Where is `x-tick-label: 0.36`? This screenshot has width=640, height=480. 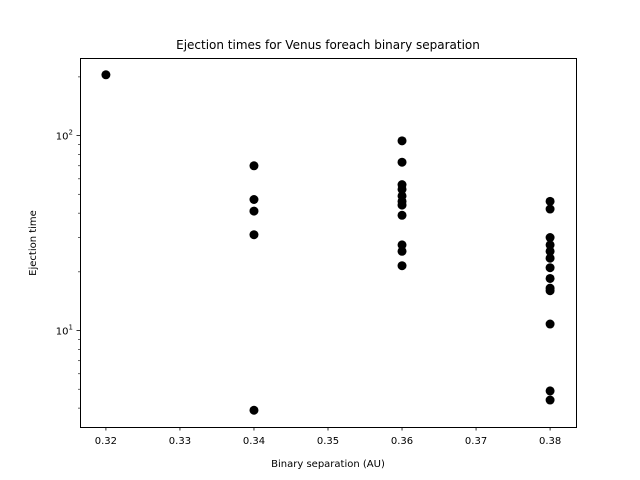
x-tick-label: 0.36 is located at coordinates (402, 441).